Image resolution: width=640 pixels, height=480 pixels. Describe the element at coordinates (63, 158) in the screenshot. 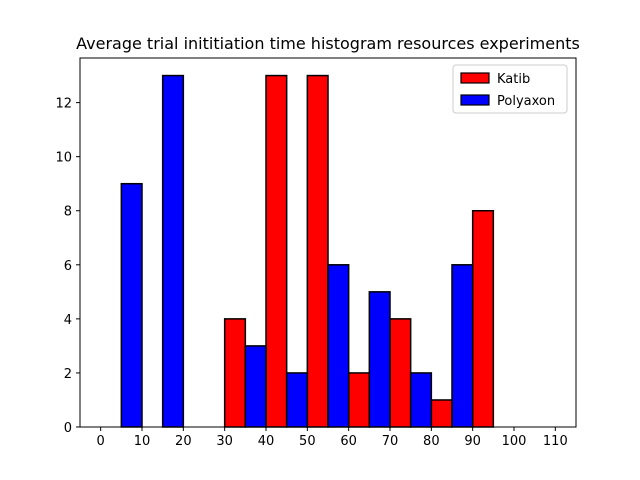

I see `y-tick-label: 10` at that location.